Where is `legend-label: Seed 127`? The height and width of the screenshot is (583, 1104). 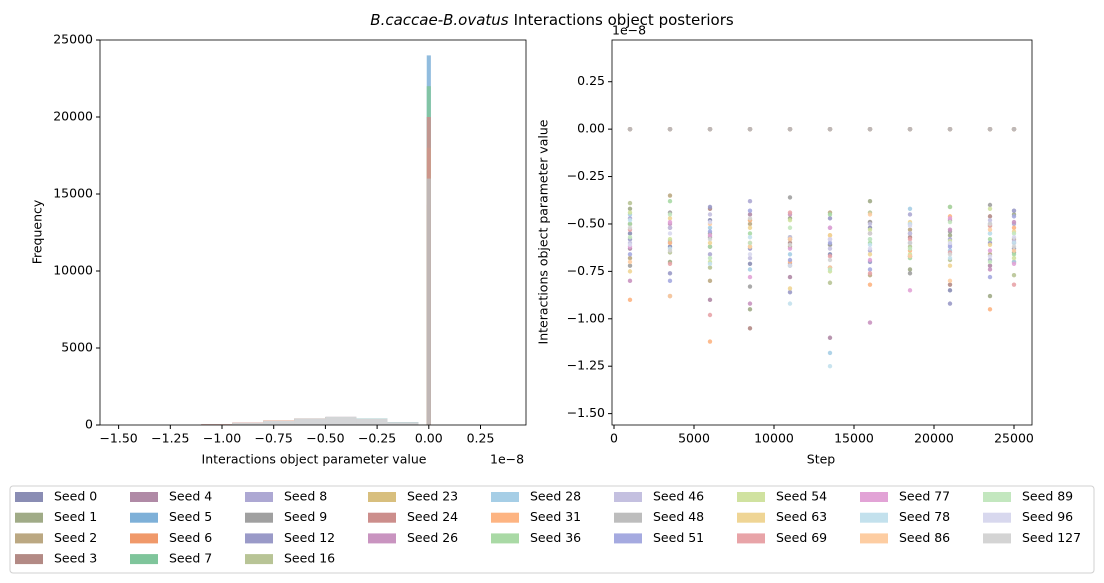 legend-label: Seed 127 is located at coordinates (1051, 537).